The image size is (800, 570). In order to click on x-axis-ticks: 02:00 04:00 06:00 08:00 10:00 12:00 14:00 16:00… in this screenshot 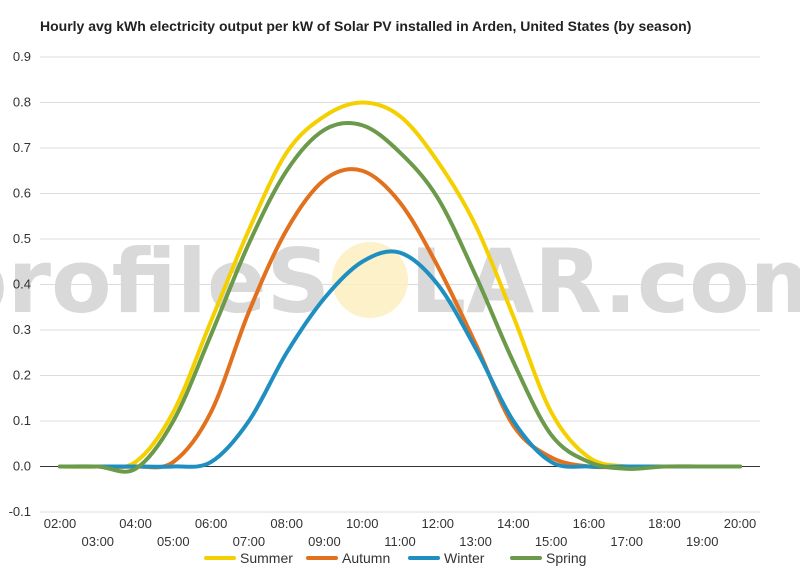, I will do `click(400, 532)`.